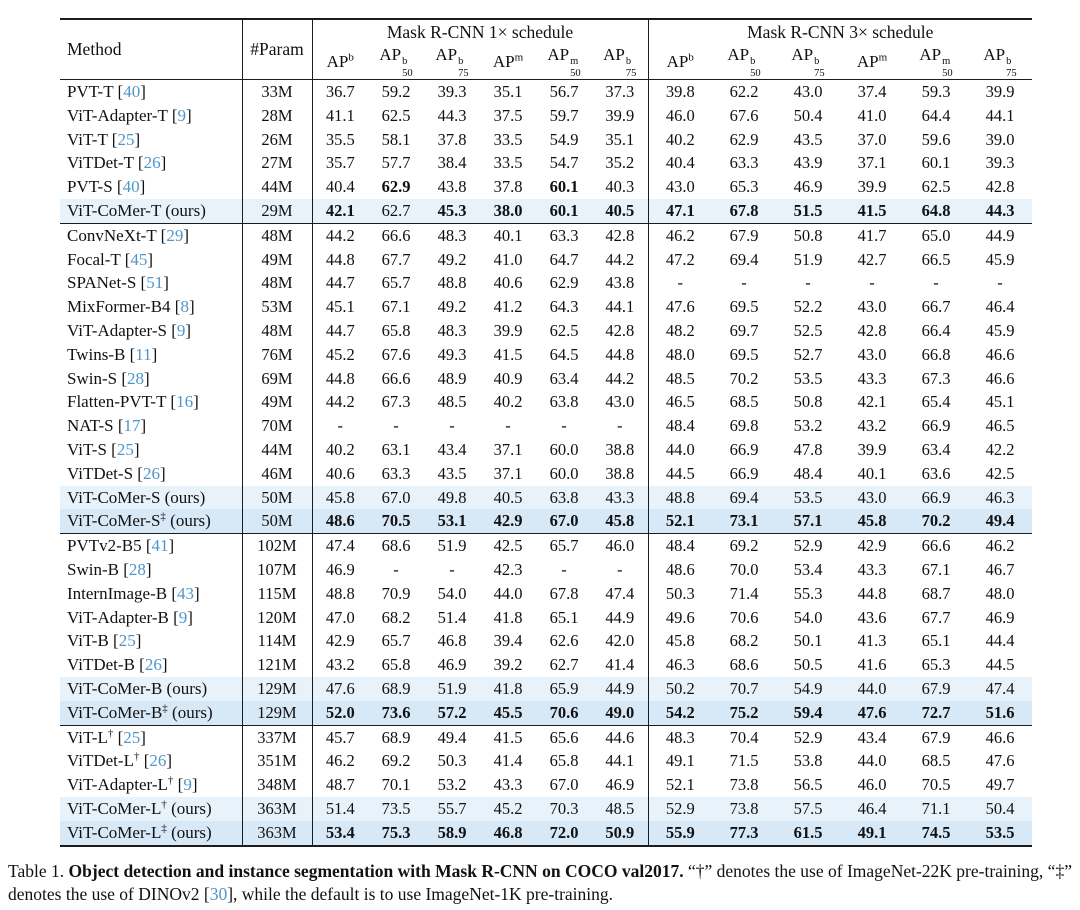 The image size is (1080, 910). Describe the element at coordinates (872, 593) in the screenshot. I see `metric-cell: 44.8` at that location.